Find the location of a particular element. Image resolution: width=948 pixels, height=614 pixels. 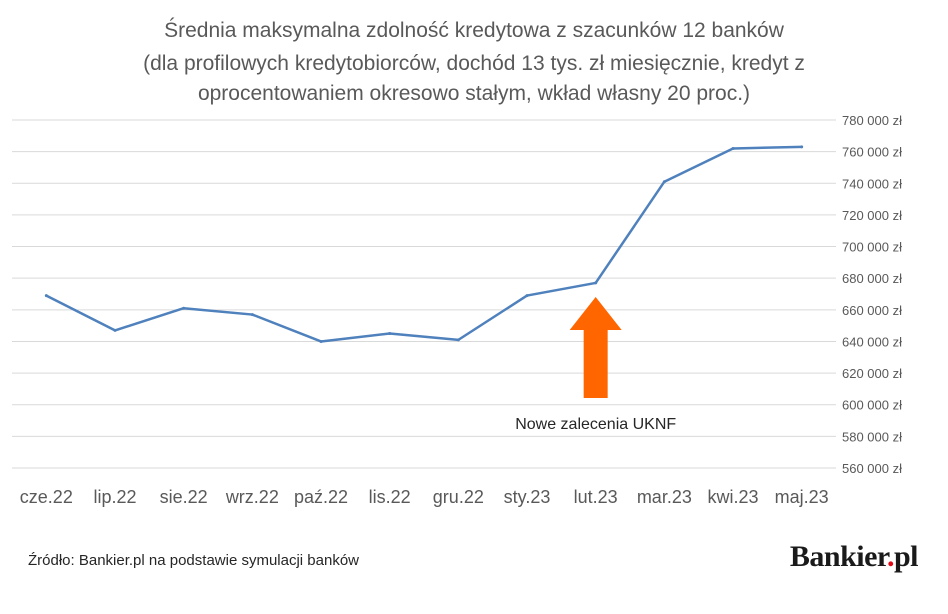

logo-suffix: pl is located at coordinates (906, 556).